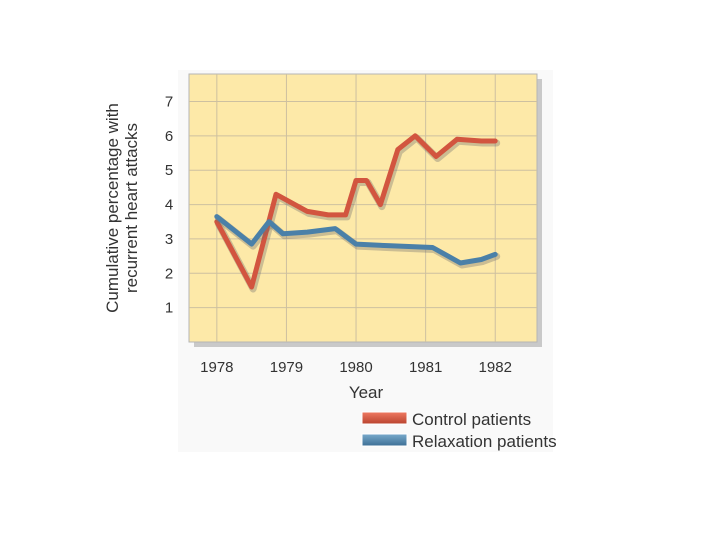  I want to click on series-line-relaxation, so click(356, 240).